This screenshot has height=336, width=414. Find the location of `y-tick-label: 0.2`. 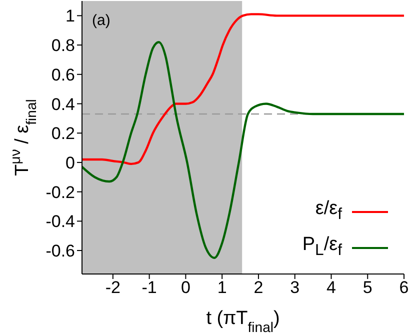

y-tick-label: 0.2 is located at coordinates (63, 134).